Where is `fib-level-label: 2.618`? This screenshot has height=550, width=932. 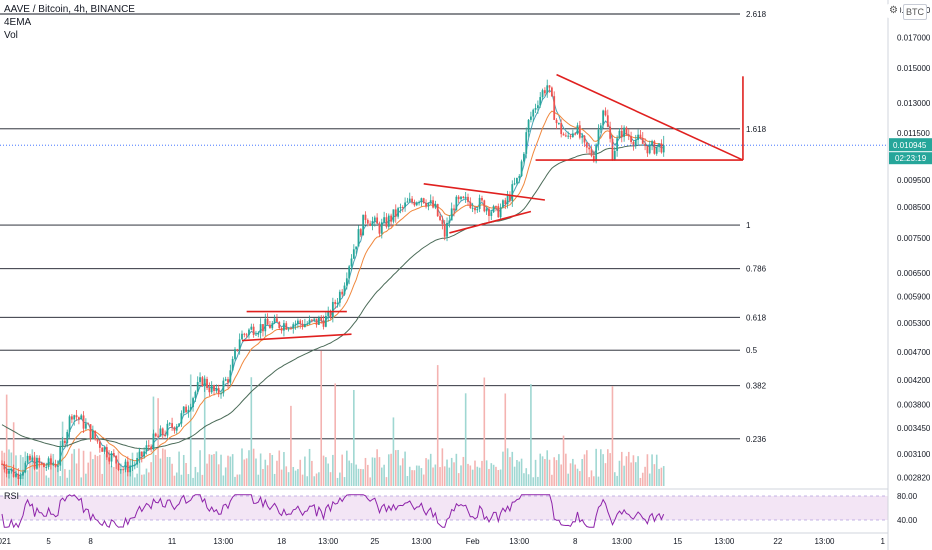 fib-level-label: 2.618 is located at coordinates (756, 14).